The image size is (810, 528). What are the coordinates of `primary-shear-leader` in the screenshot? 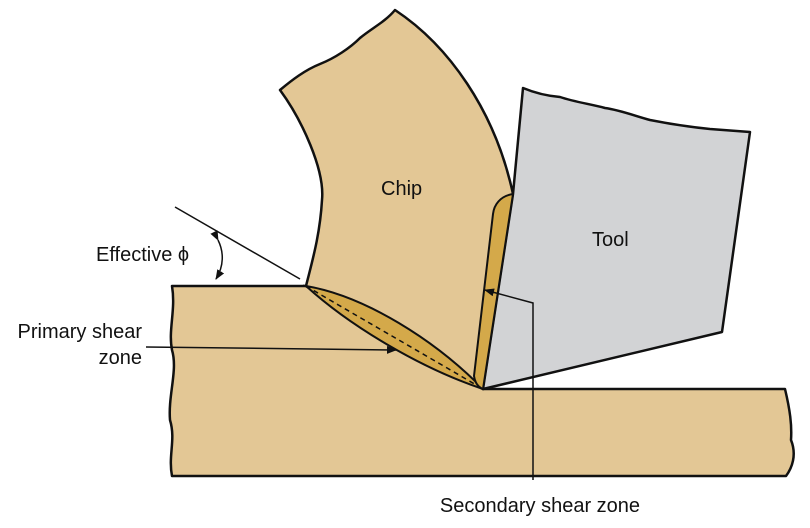 It's located at (271, 349).